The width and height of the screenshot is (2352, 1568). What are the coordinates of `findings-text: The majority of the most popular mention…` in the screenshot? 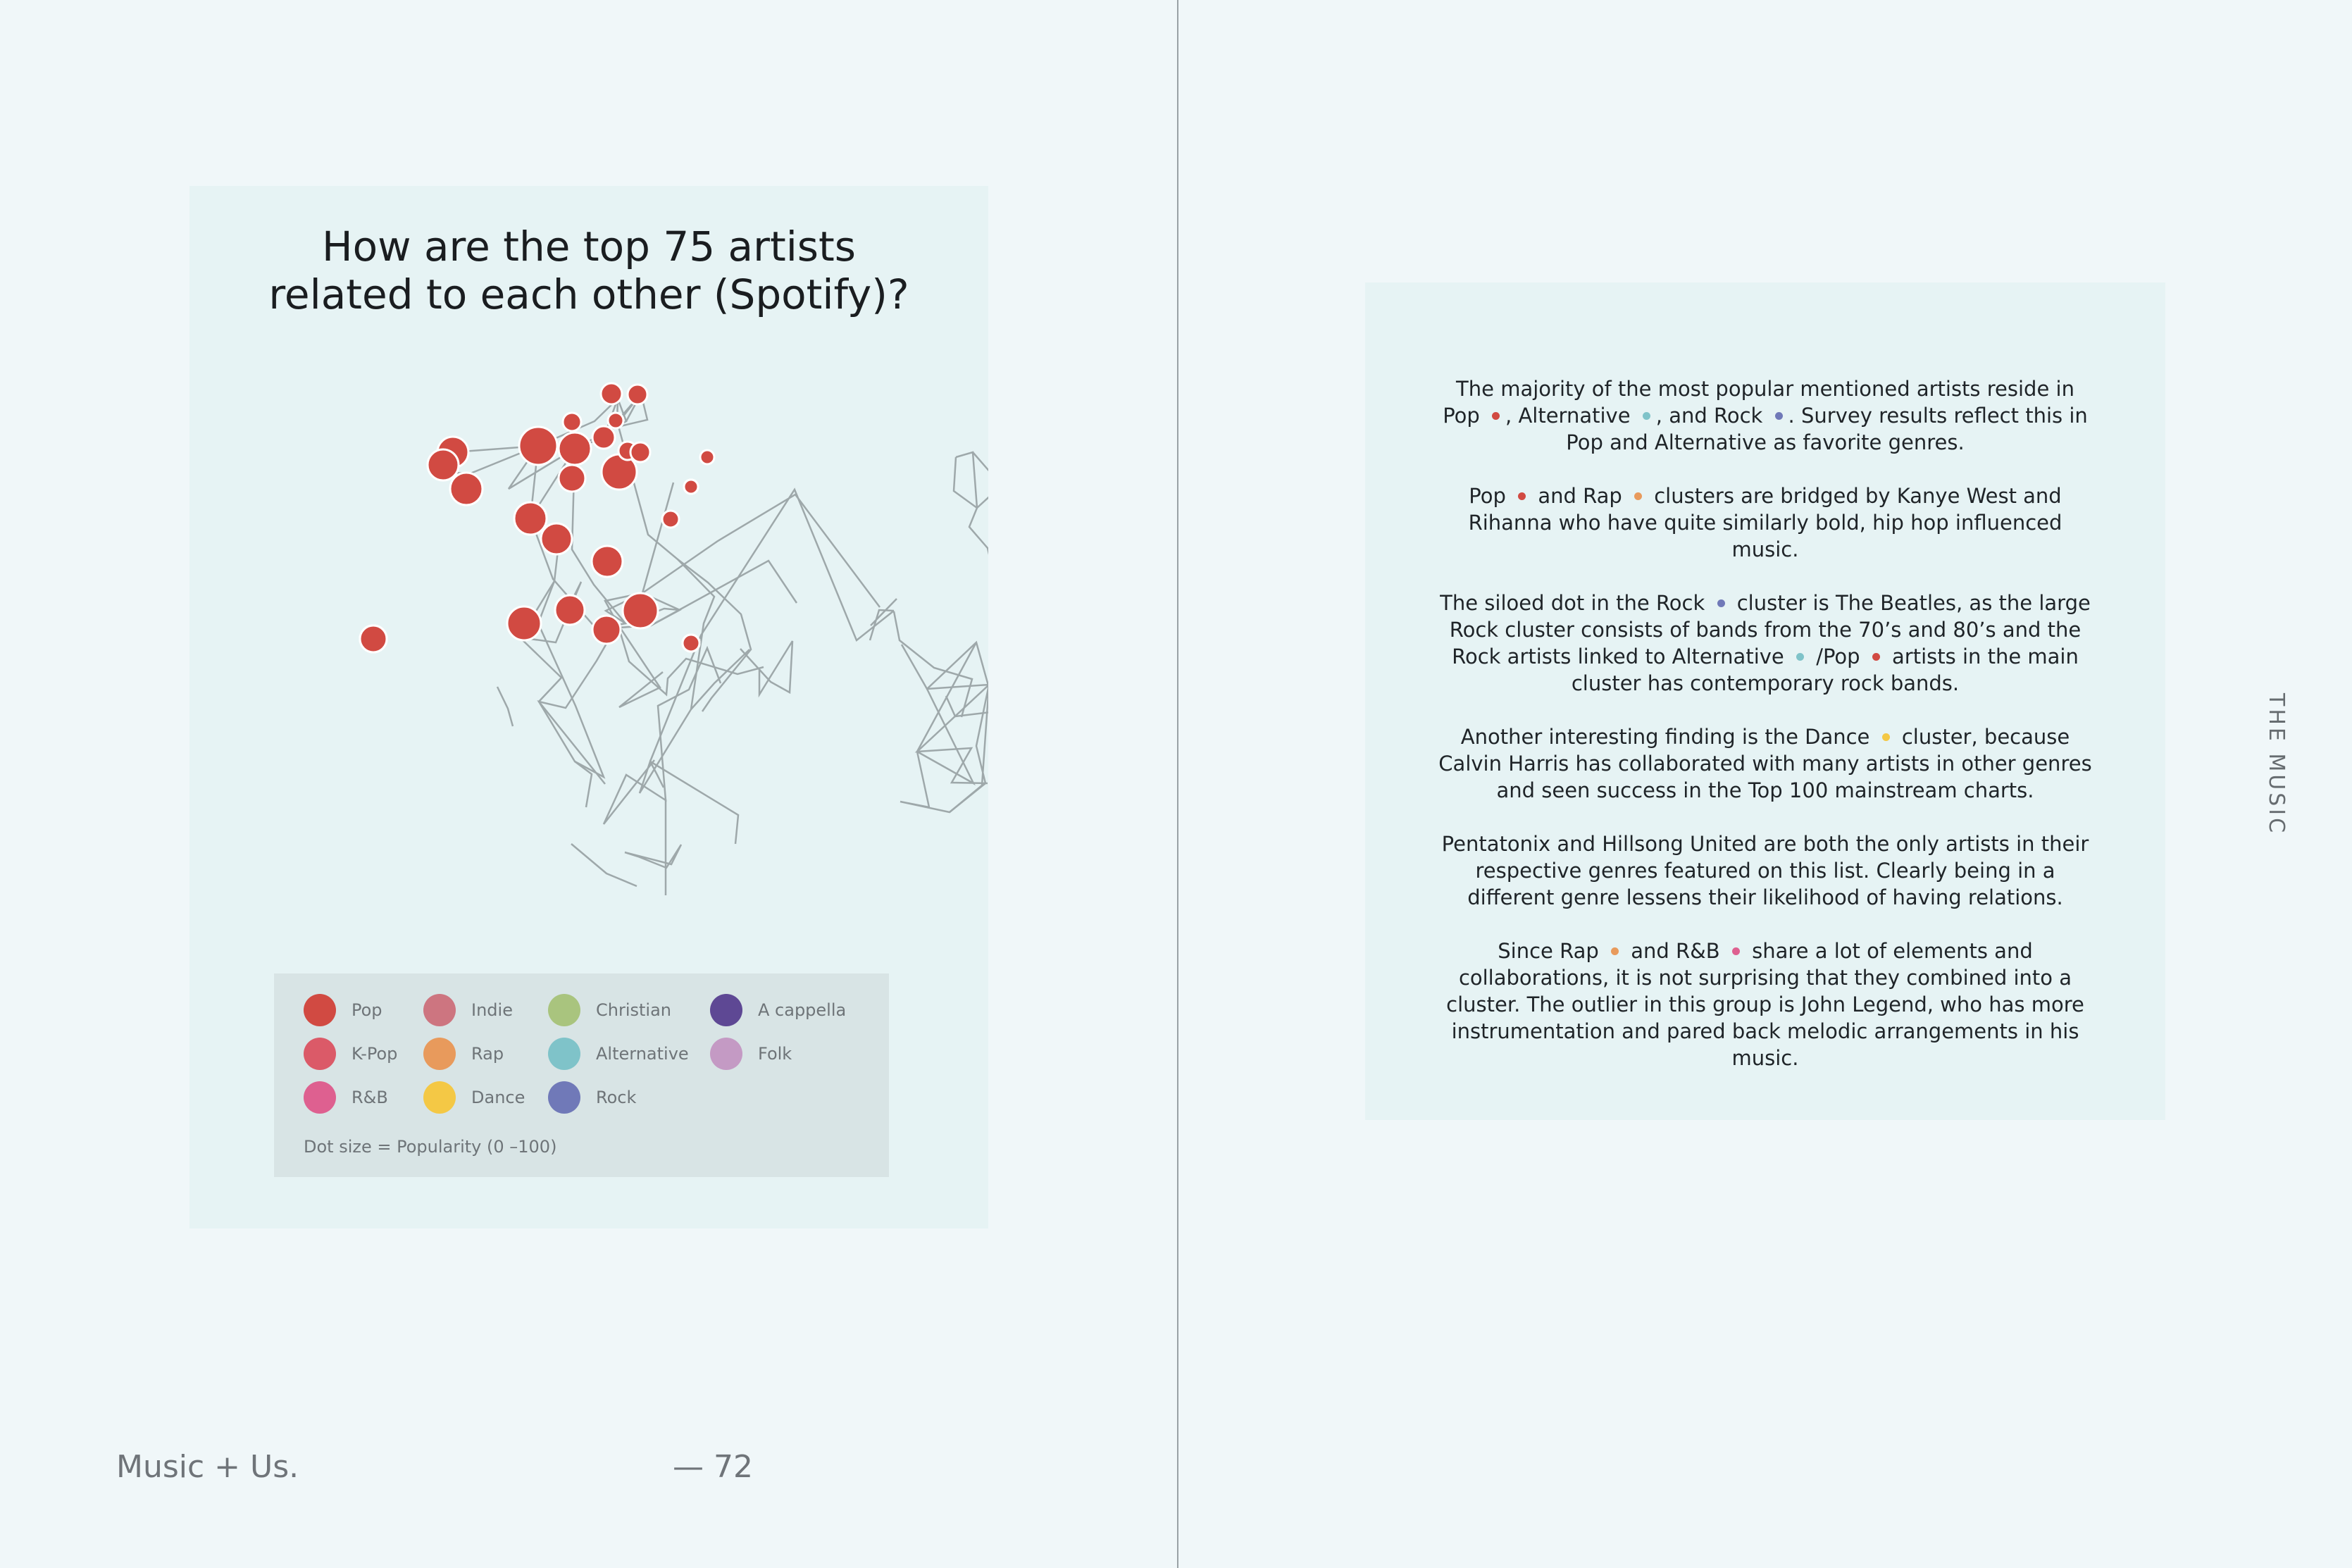 It's located at (1765, 736).